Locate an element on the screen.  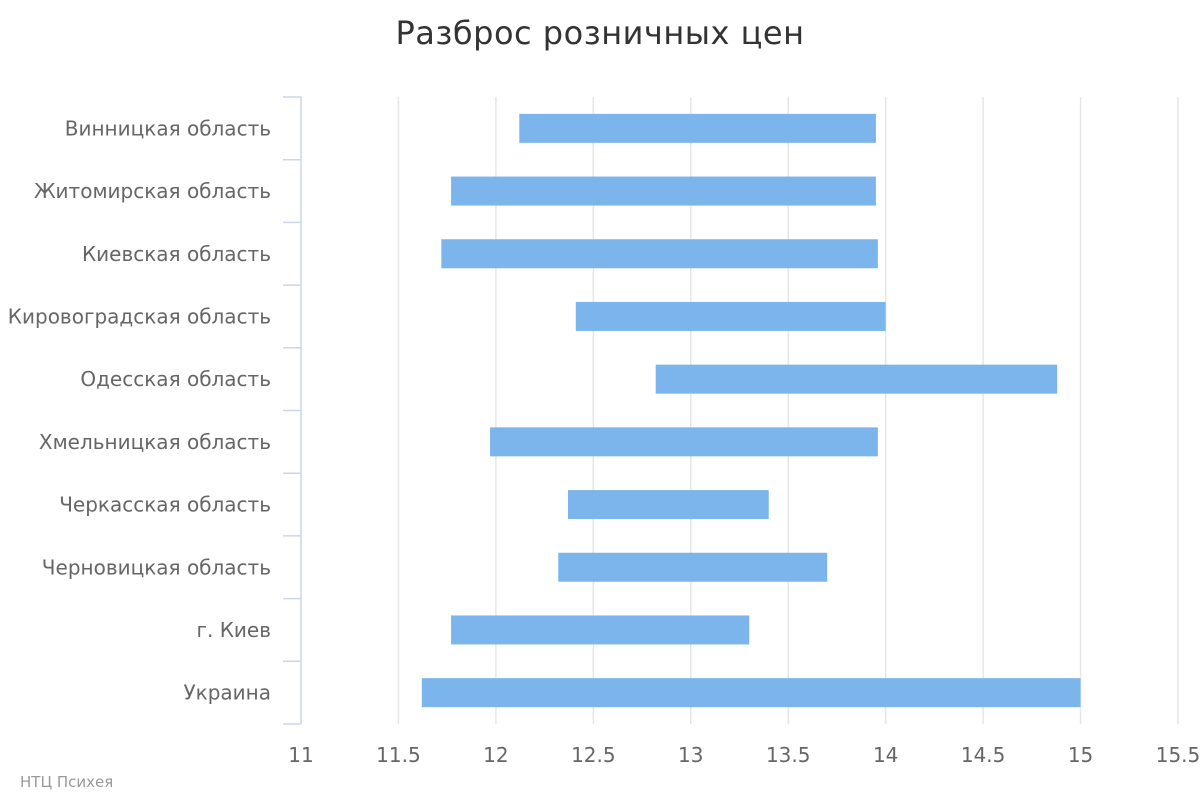
category-label: Кировоградская область is located at coordinates (139, 316).